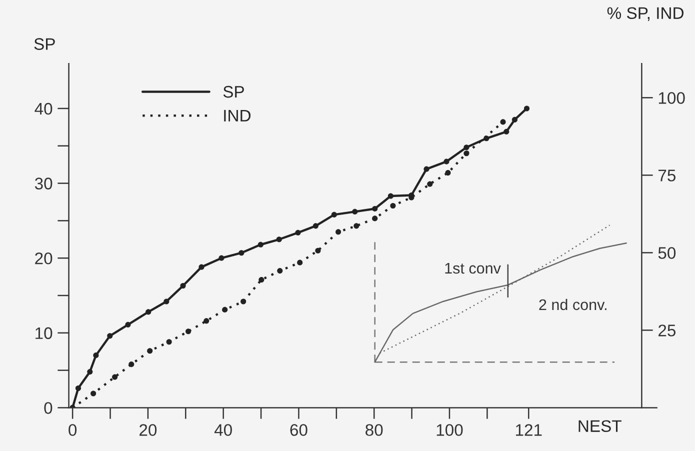 Image resolution: width=695 pixels, height=451 pixels. I want to click on y-axis-title: SP, so click(44, 44).